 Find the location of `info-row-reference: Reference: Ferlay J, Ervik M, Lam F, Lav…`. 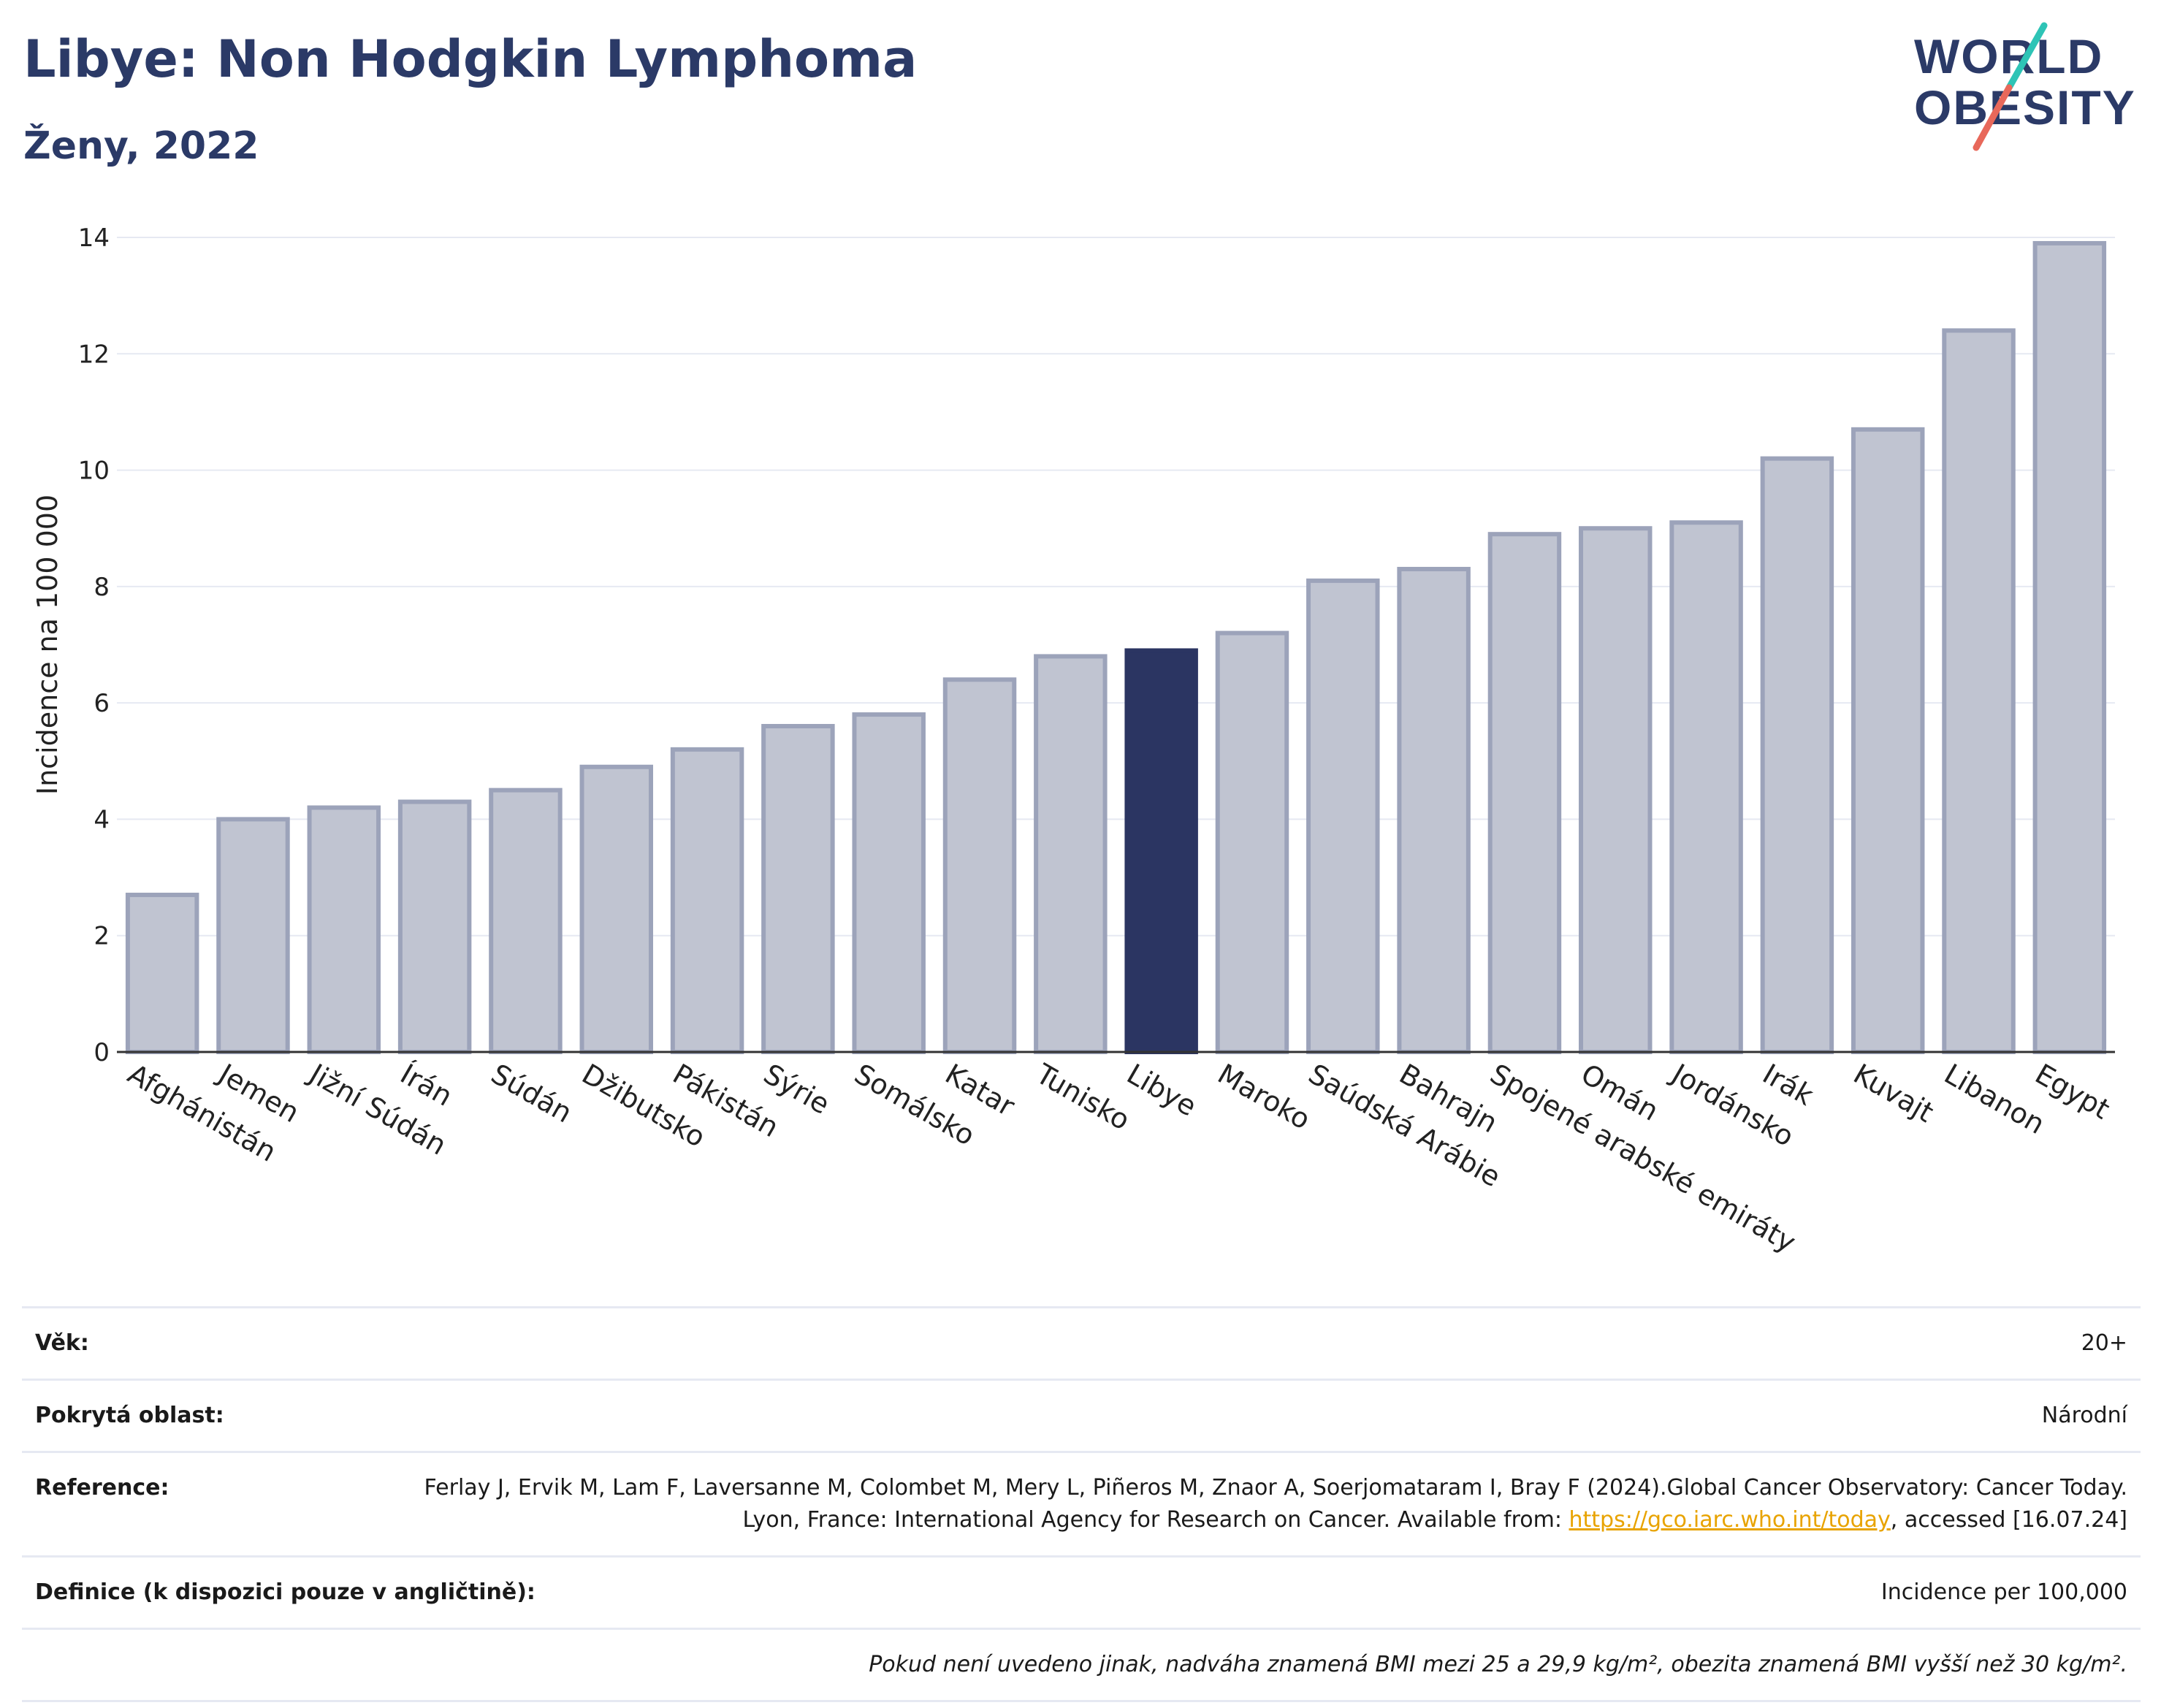

info-row-reference: Reference: Ferlay J, Ervik M, Lam F, Lav… is located at coordinates (1081, 1503).